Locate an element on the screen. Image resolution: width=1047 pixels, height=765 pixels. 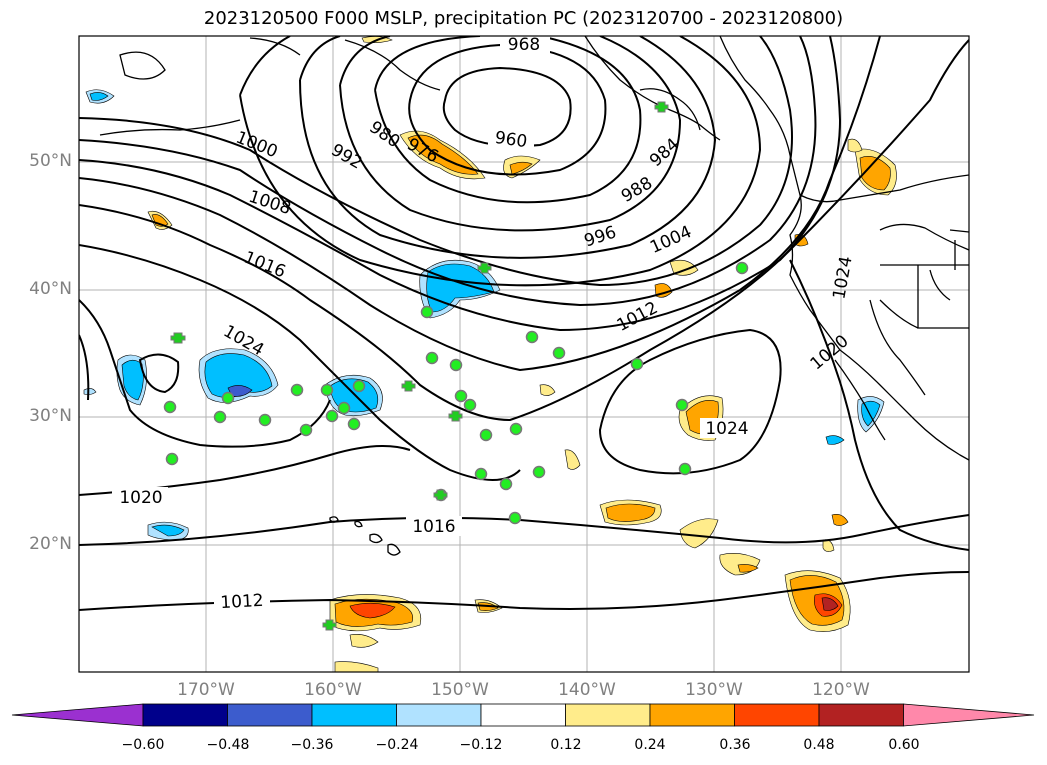
colorbar-tick-label: −0.48 is located at coordinates (228, 745).